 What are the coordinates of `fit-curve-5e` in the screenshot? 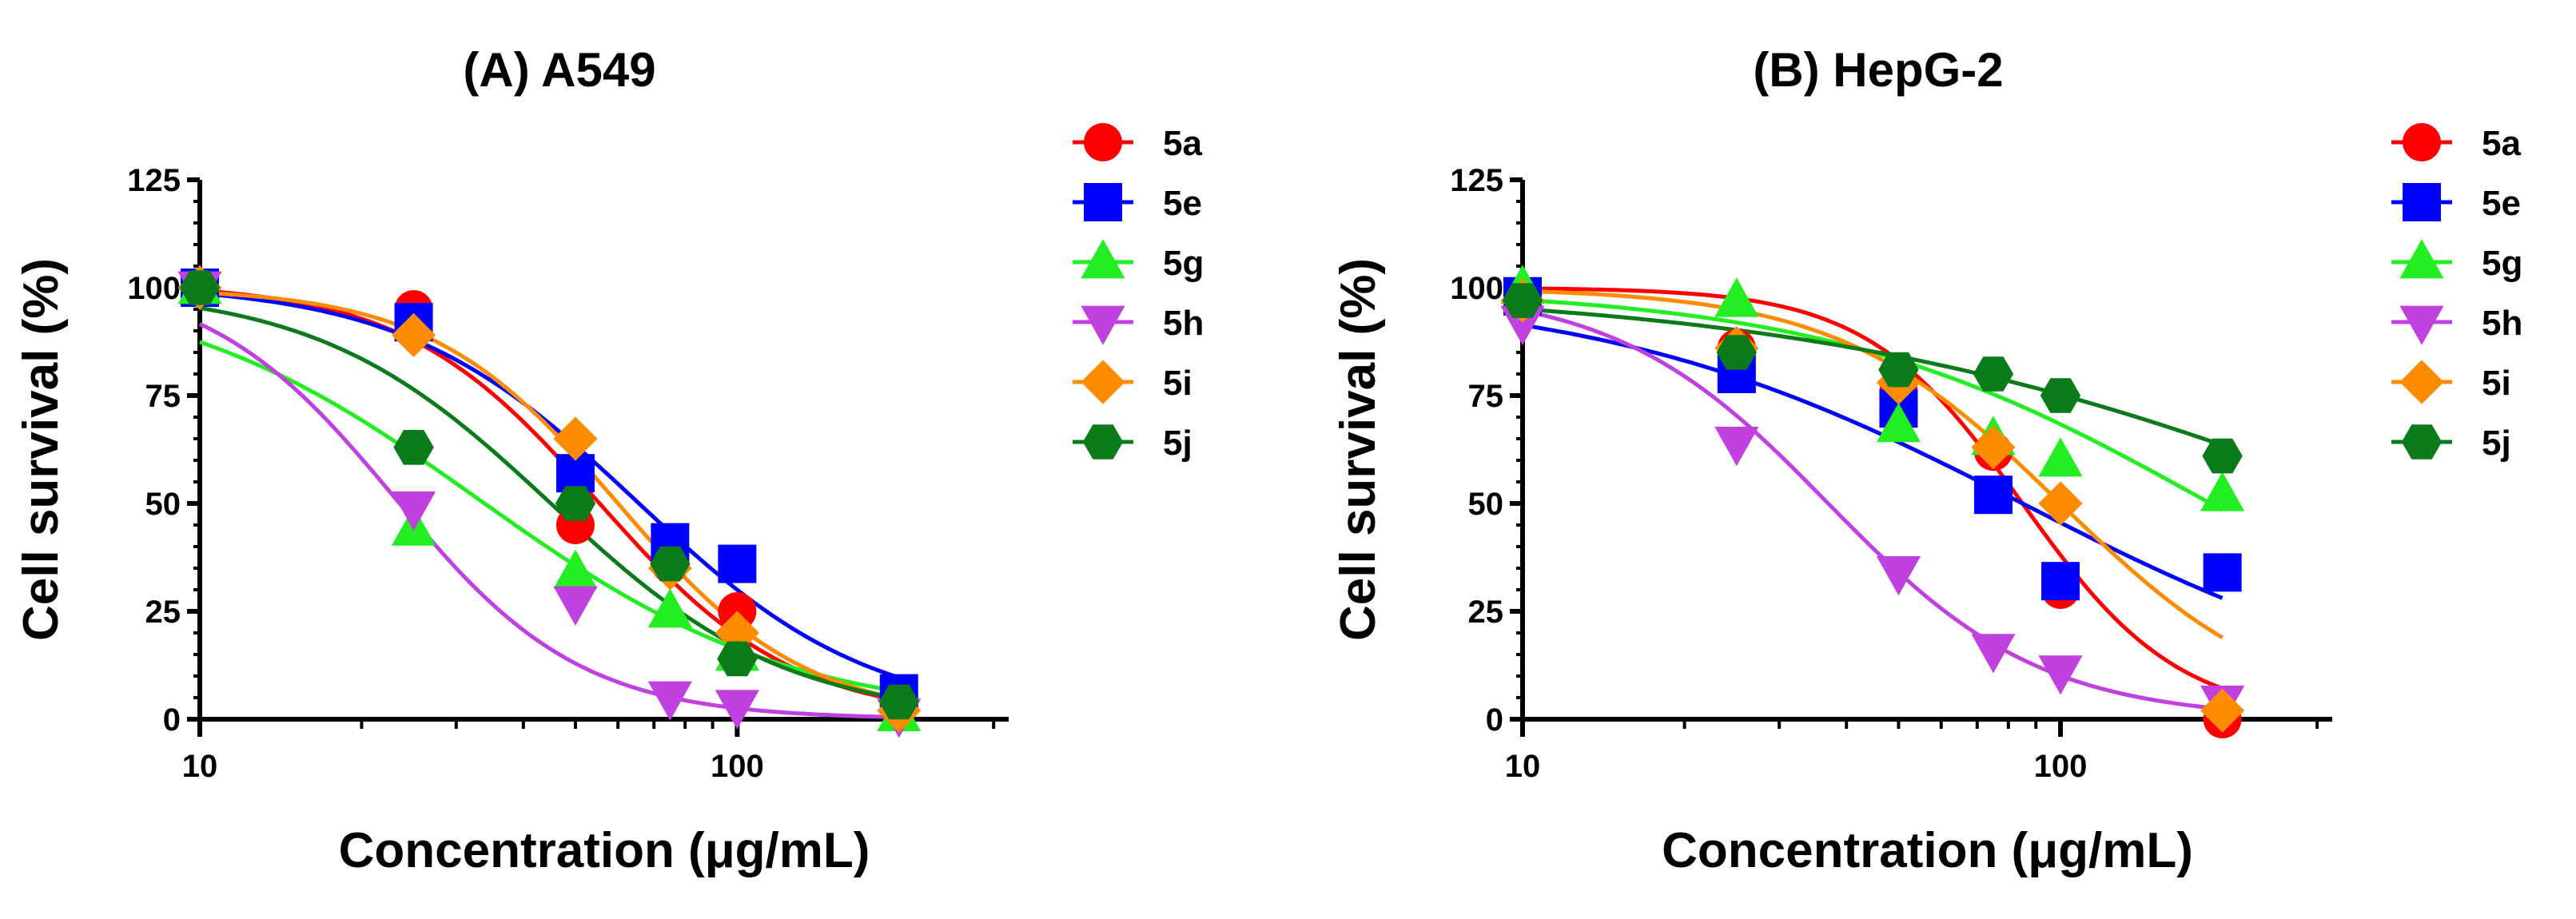 It's located at (549, 485).